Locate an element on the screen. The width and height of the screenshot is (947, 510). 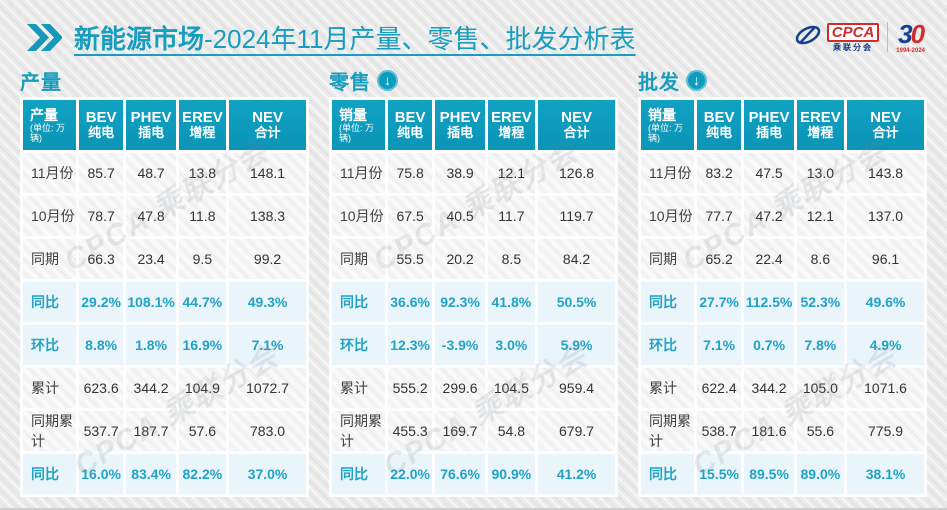
cpca-logo: CPCA 乘联分会 is located at coordinates (836, 37).